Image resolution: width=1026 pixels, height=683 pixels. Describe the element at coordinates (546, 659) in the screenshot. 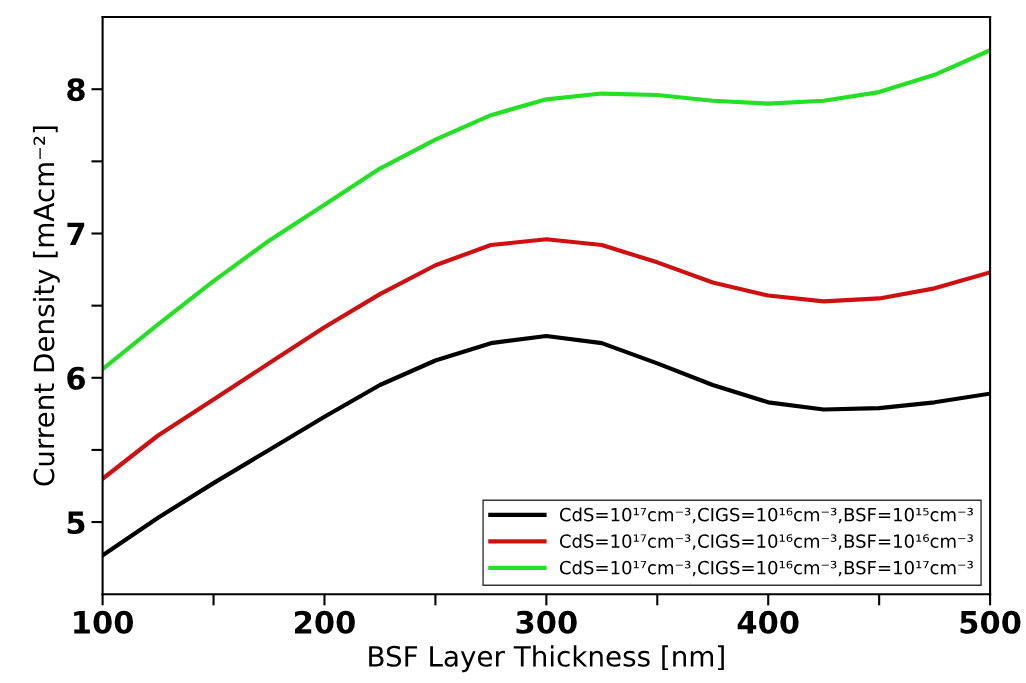

I see `x-axis-title: BSF Layer Thickness [nm]` at that location.